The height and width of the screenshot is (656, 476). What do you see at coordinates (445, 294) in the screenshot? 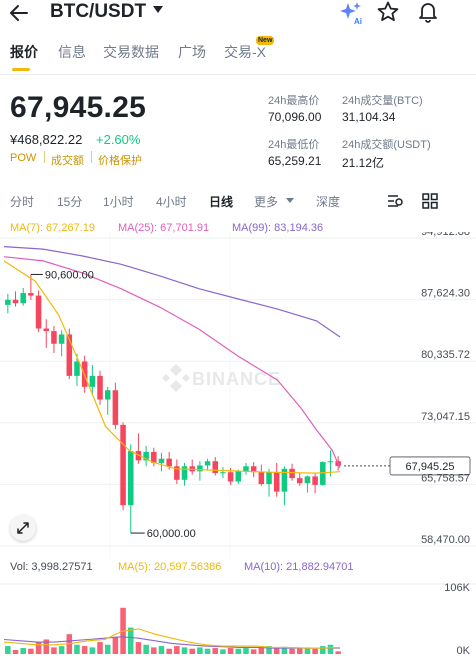
I see `y-axis-tick-label: 87,624.30` at bounding box center [445, 294].